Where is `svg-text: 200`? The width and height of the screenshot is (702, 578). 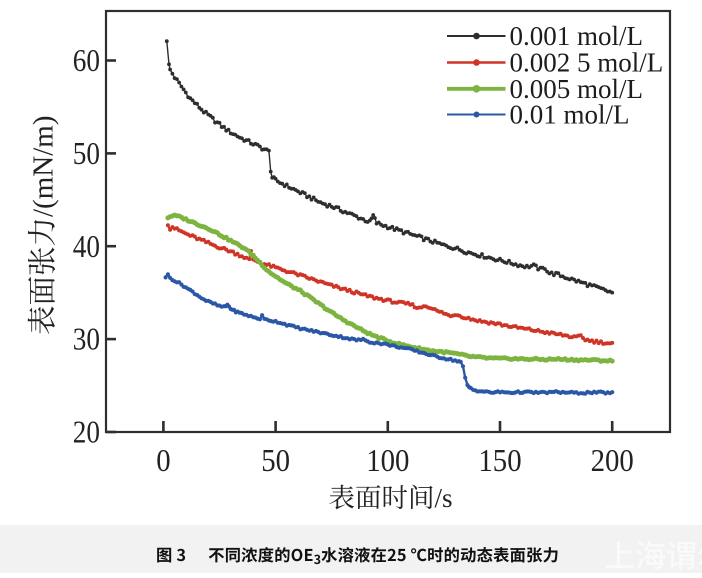 svg-text: 200 is located at coordinates (612, 461).